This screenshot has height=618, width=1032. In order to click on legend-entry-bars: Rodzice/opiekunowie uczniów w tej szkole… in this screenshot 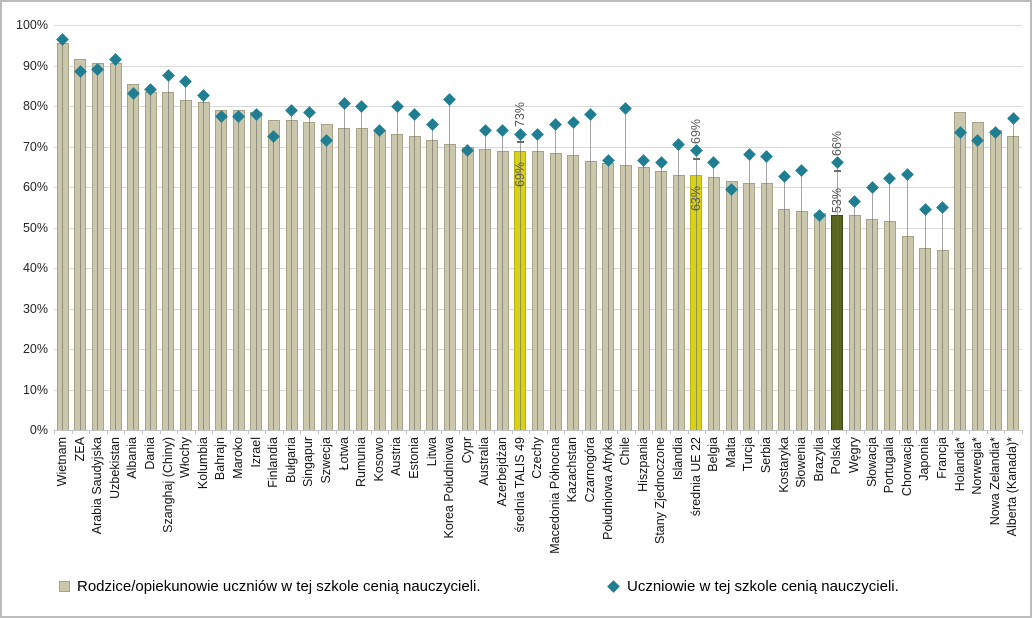, I will do `click(270, 586)`.